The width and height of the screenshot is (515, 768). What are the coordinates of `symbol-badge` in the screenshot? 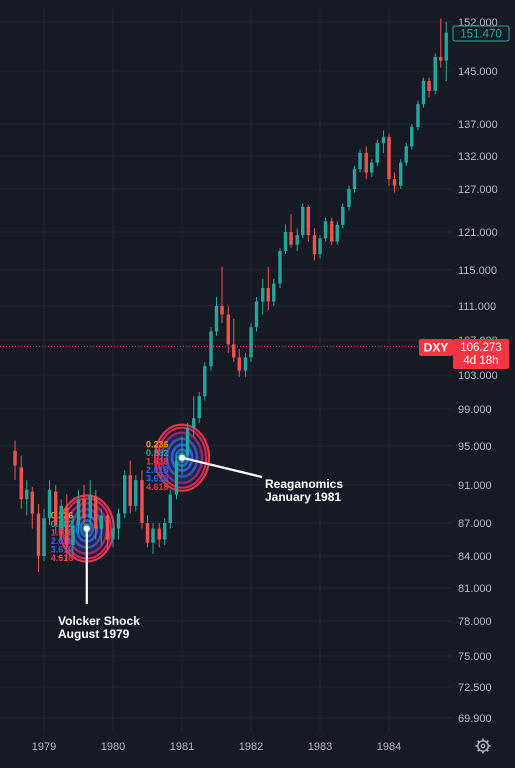 It's located at (436, 347).